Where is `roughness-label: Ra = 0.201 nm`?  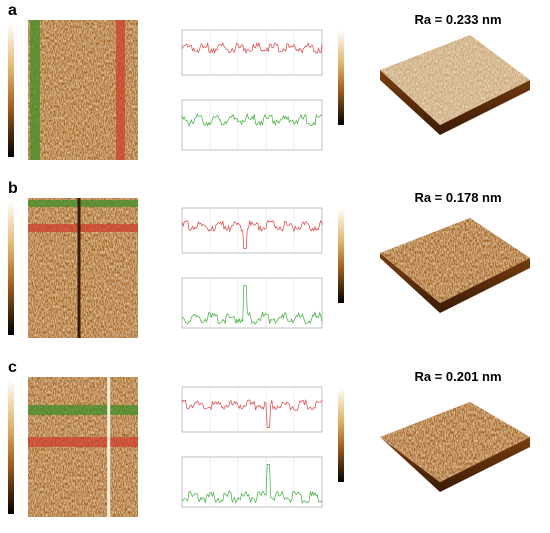 roughness-label: Ra = 0.201 nm is located at coordinates (457, 376).